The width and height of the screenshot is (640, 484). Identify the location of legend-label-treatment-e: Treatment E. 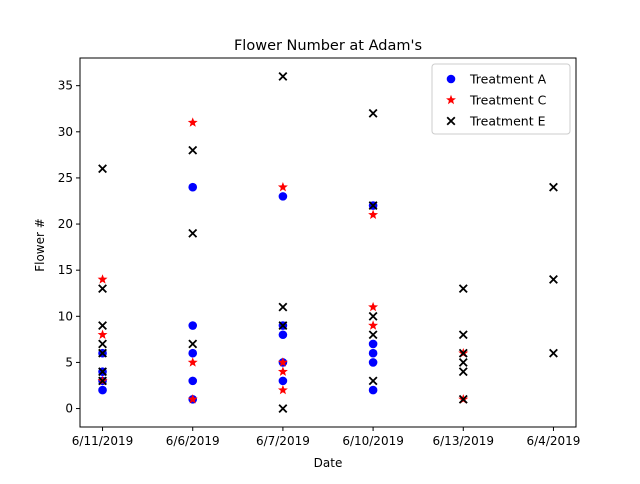
(507, 121).